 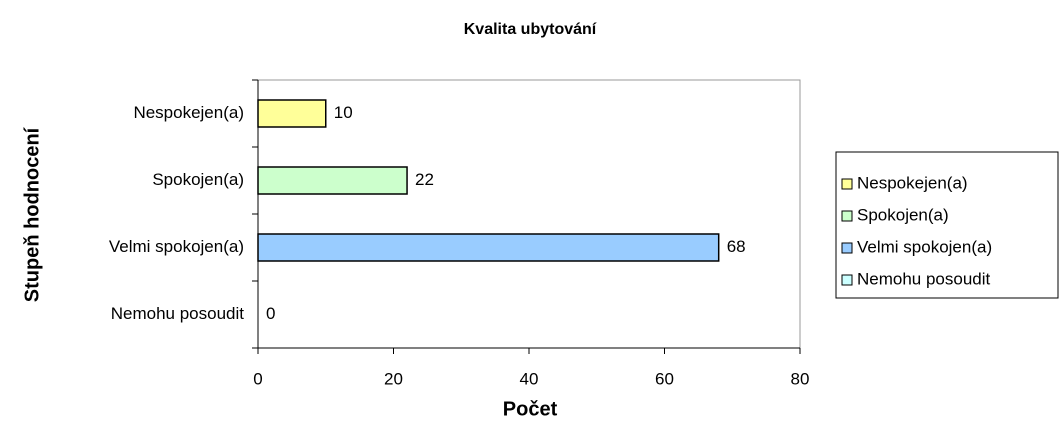 I want to click on value-label: 22, so click(x=424, y=179).